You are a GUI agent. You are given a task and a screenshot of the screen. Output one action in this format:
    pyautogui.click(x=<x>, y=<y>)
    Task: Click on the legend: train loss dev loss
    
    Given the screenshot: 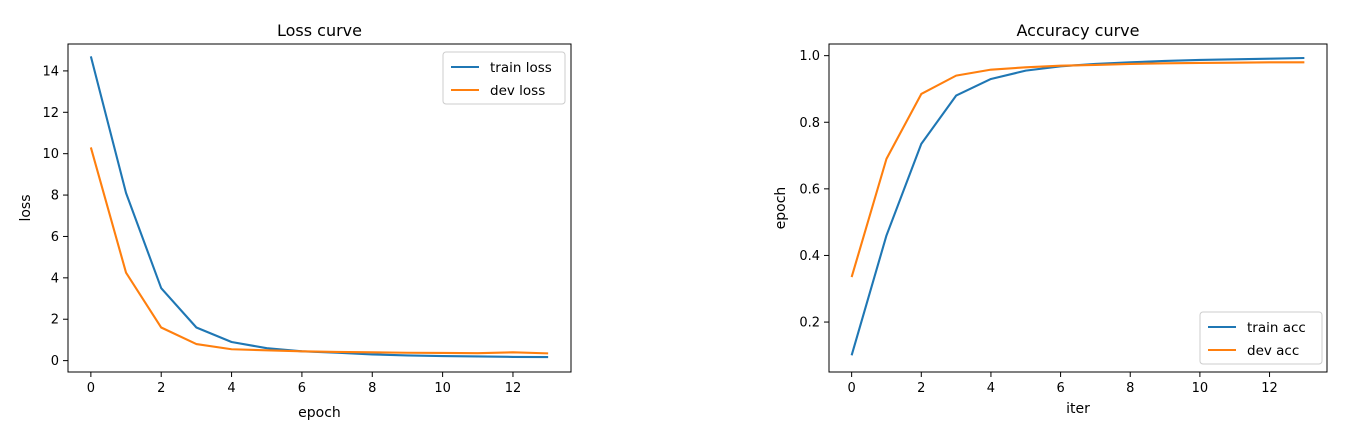 What is the action you would take?
    pyautogui.click(x=504, y=78)
    